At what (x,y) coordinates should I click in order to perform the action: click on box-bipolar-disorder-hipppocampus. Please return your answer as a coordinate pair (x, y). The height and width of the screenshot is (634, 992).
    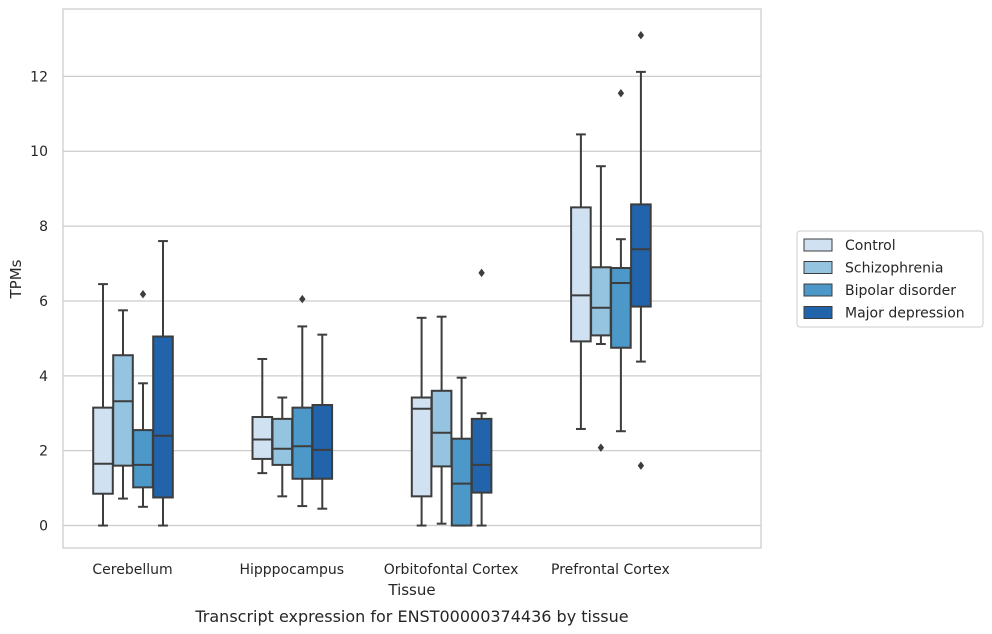
    Looking at the image, I should click on (302, 401).